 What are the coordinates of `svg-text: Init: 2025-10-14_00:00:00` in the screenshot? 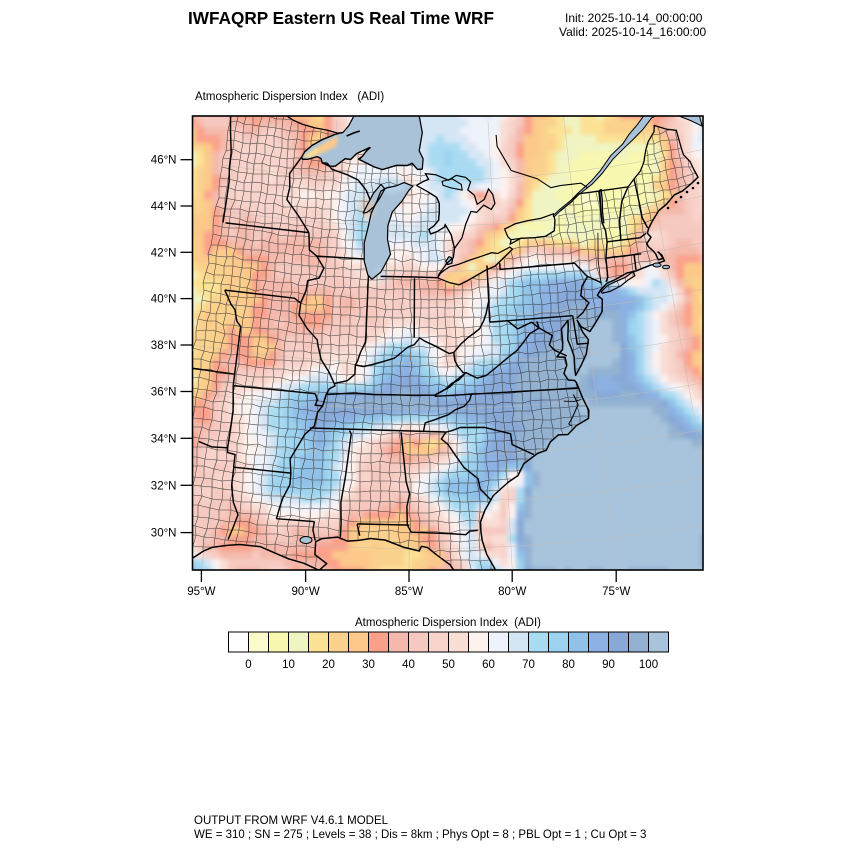 It's located at (634, 18).